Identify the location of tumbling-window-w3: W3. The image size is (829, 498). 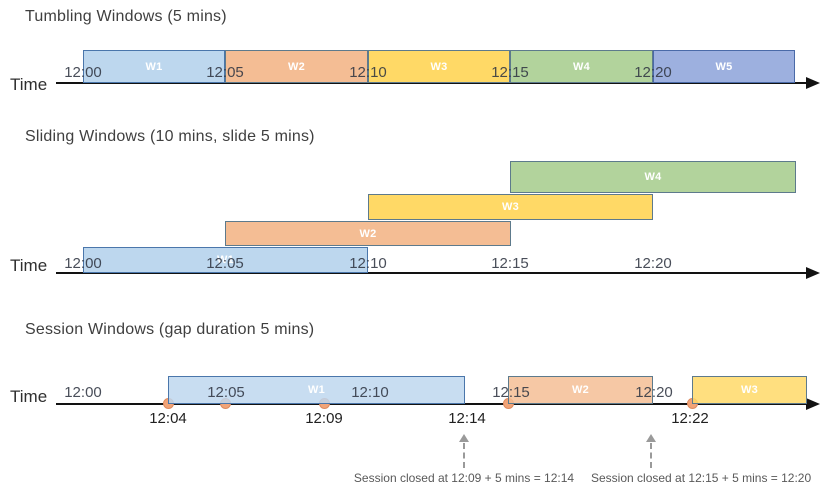
(439, 66).